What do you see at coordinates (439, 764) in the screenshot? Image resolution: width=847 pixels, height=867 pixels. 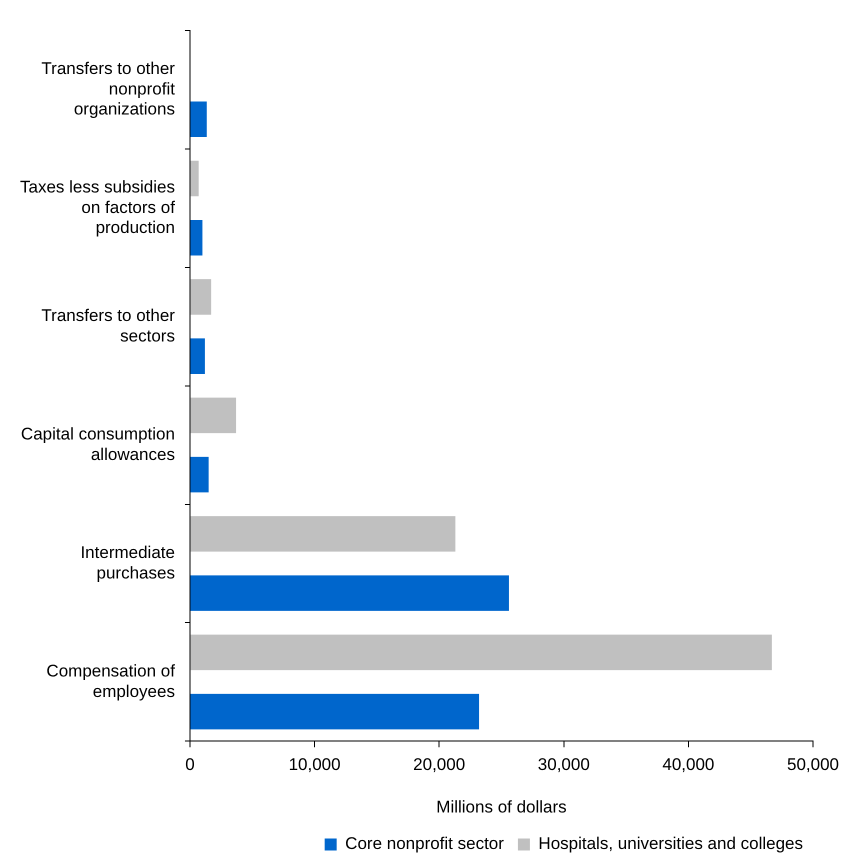 I see `x-tick-label: 20,000` at bounding box center [439, 764].